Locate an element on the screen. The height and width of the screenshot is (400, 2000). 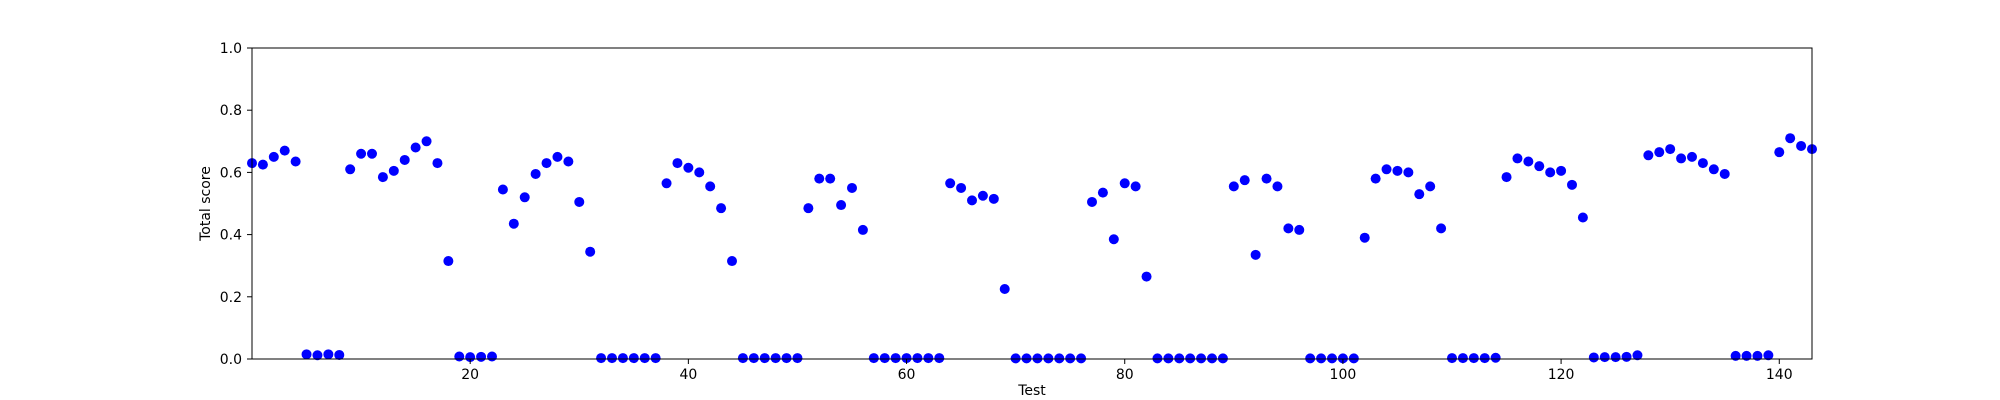
x-tick-label: 80 is located at coordinates (1125, 375).